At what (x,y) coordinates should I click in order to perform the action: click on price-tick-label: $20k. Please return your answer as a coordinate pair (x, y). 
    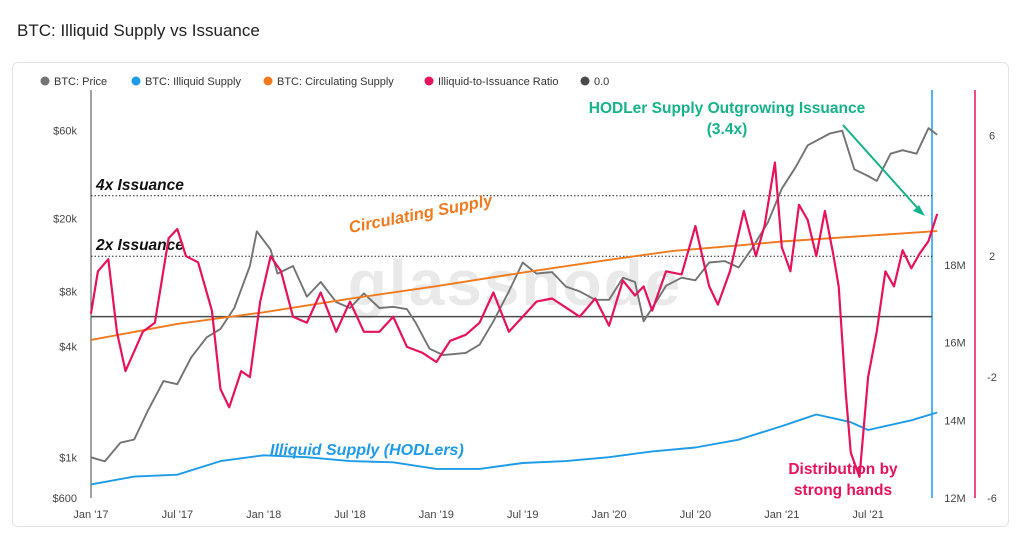
    Looking at the image, I should click on (65, 219).